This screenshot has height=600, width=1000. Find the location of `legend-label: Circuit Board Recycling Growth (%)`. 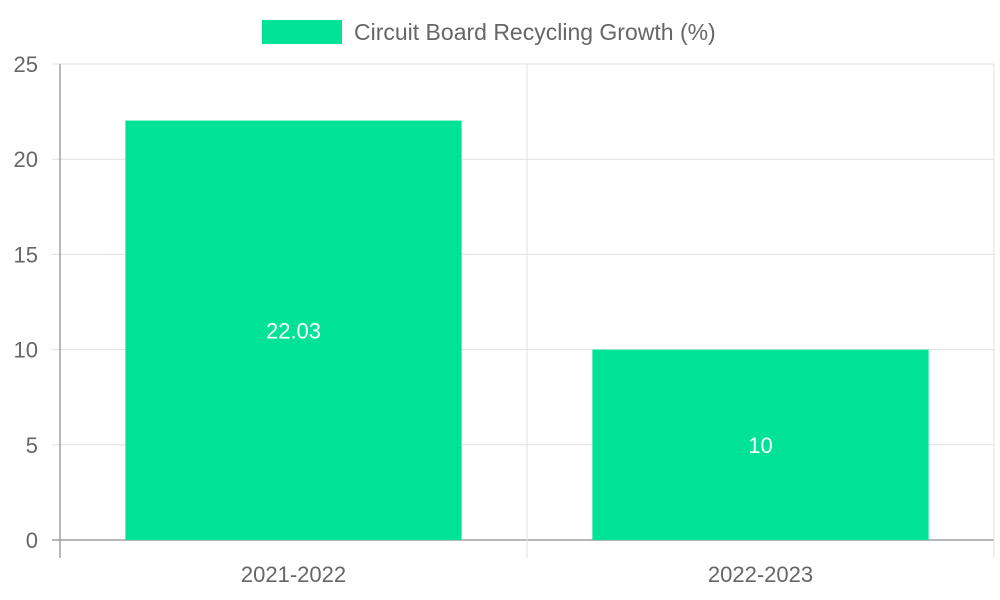

legend-label: Circuit Board Recycling Growth (%) is located at coordinates (535, 32).